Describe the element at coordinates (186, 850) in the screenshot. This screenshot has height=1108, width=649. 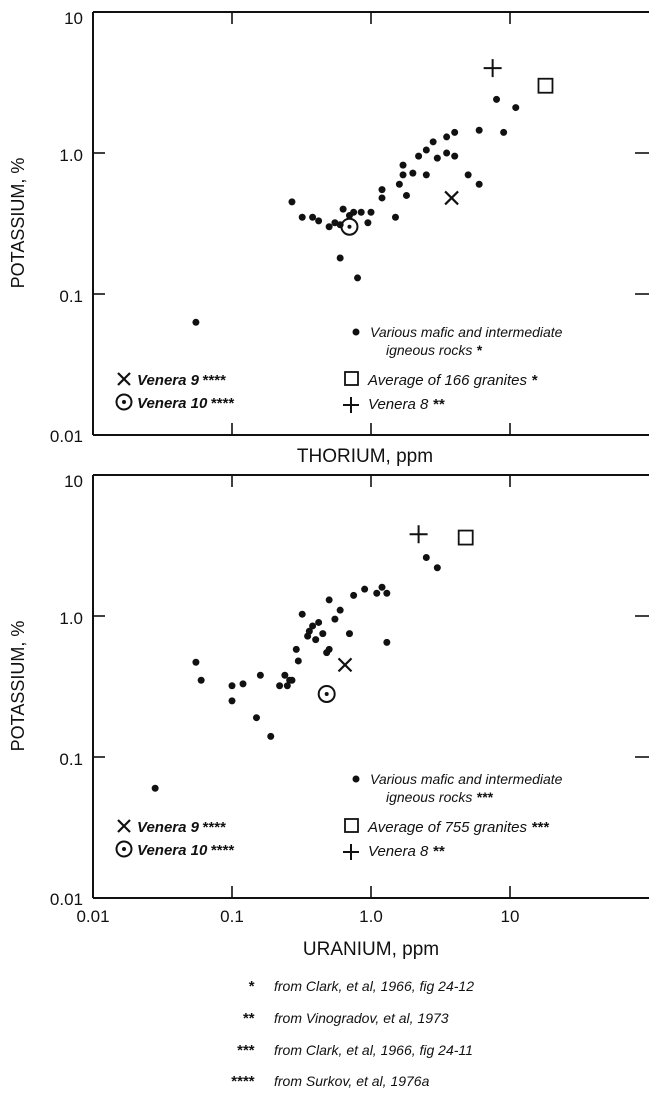
I see `panel2-legend-venera10: Venera 10 ****` at that location.